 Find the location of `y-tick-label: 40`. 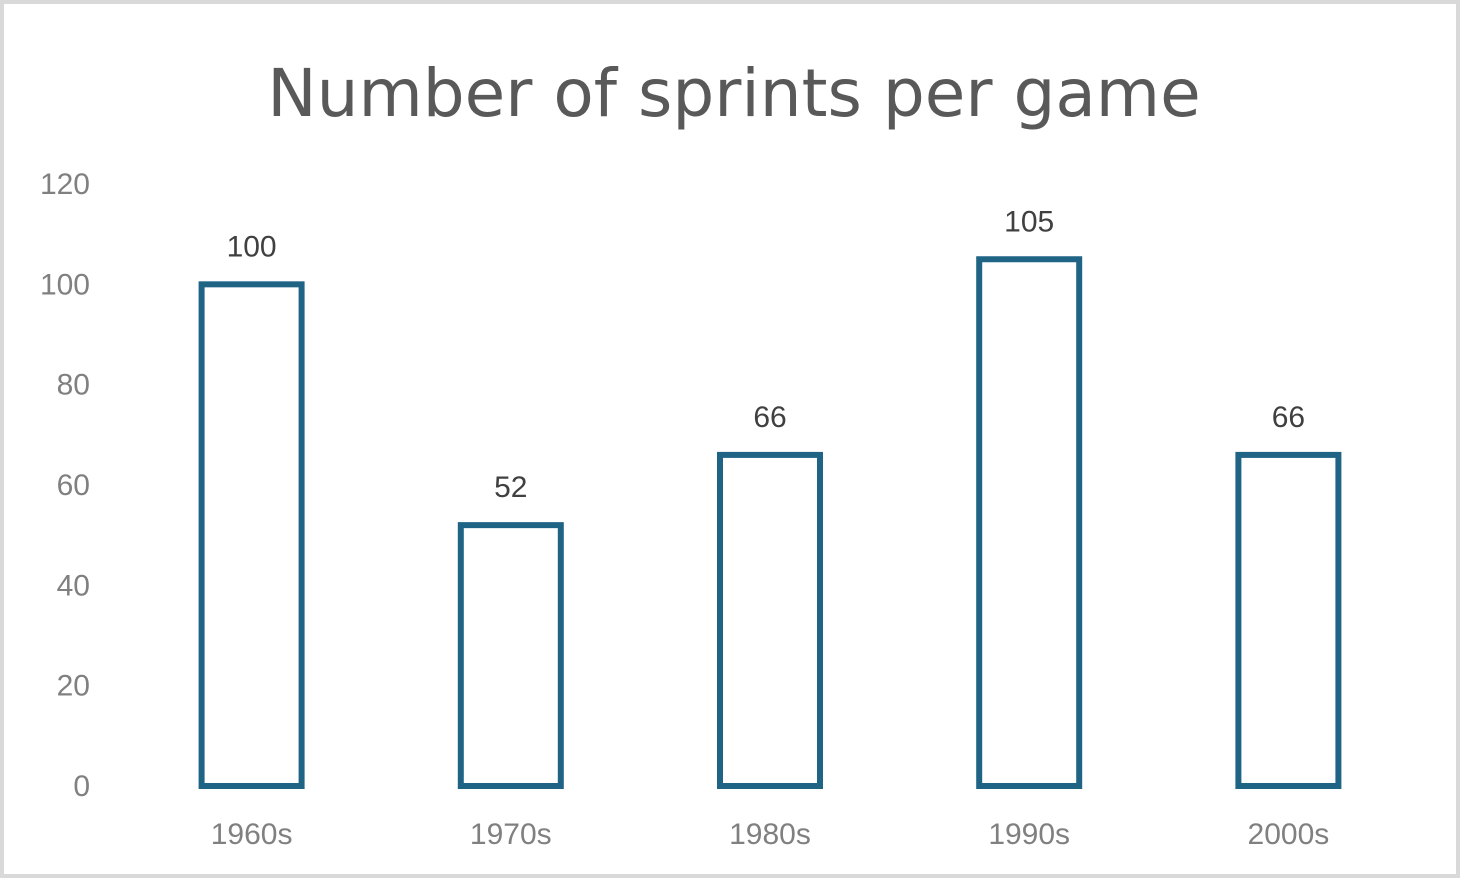

y-tick-label: 40 is located at coordinates (73, 585).